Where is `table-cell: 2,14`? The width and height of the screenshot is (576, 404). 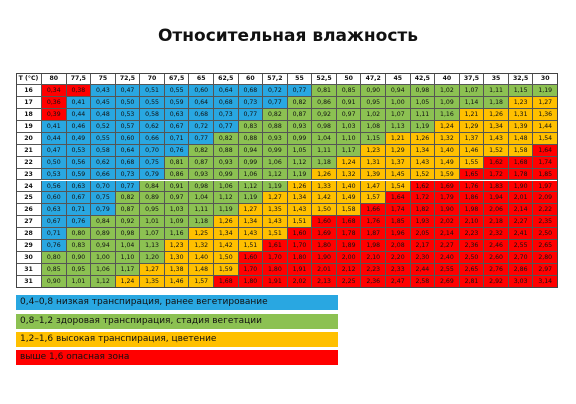
table-cell: 2,14 is located at coordinates (521, 210).